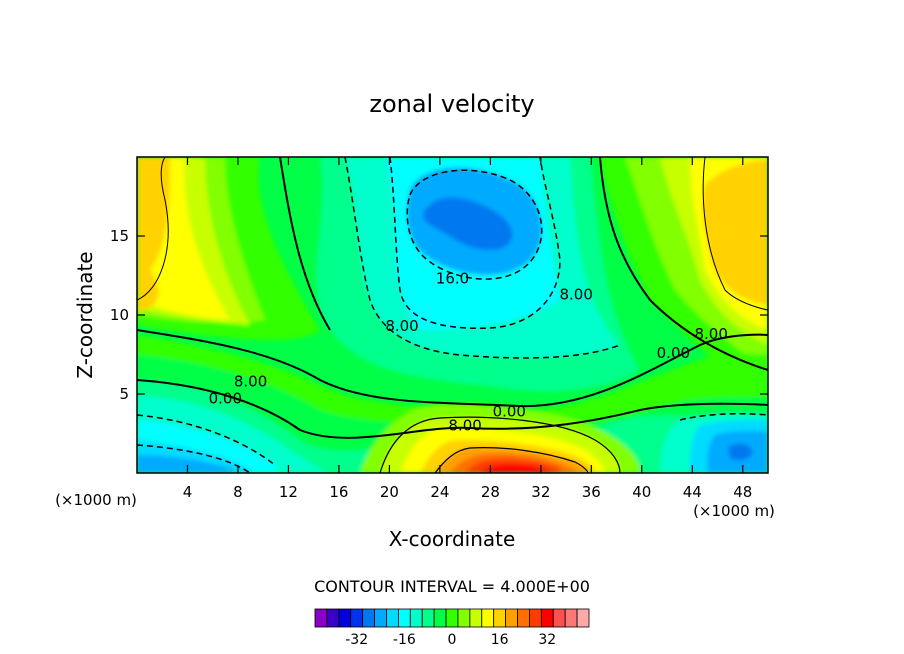  What do you see at coordinates (188, 492) in the screenshot?
I see `x-tick-label: 4` at bounding box center [188, 492].